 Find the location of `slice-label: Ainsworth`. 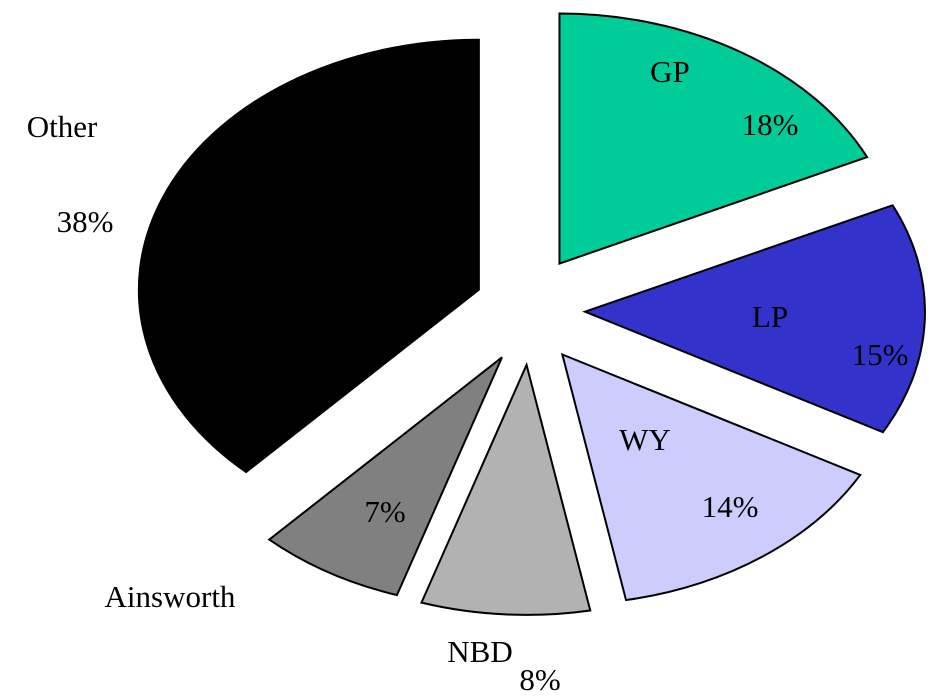

slice-label: Ainsworth is located at coordinates (170, 596).